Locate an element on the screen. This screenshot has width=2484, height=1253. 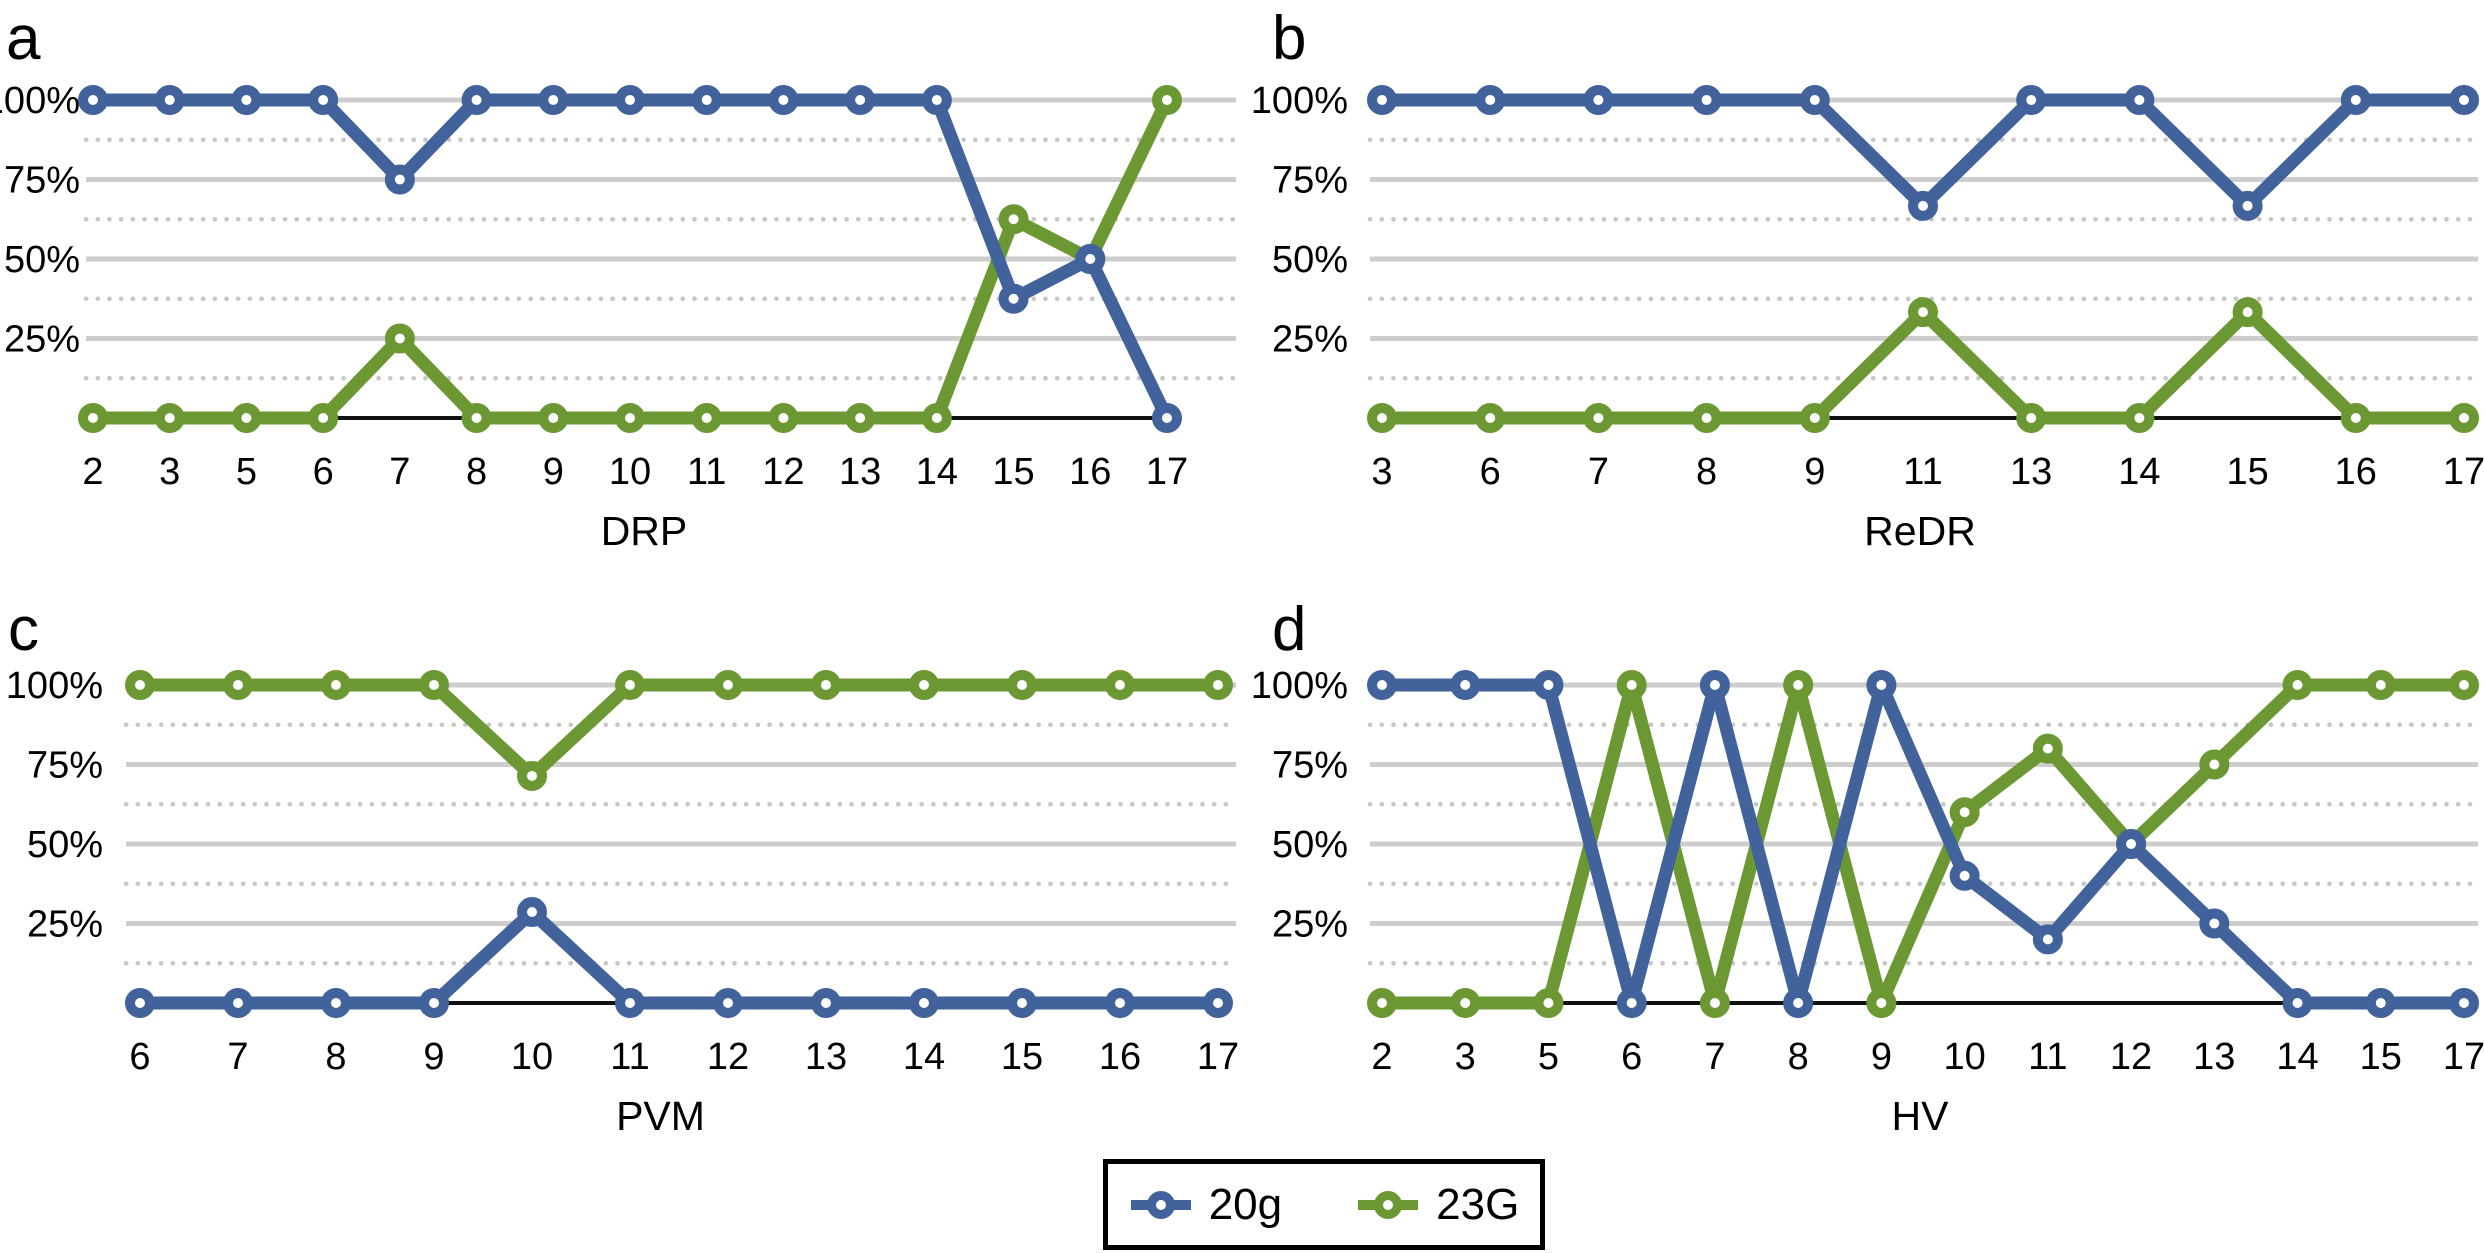
line-marker-23g-icon is located at coordinates (1388, 1204).